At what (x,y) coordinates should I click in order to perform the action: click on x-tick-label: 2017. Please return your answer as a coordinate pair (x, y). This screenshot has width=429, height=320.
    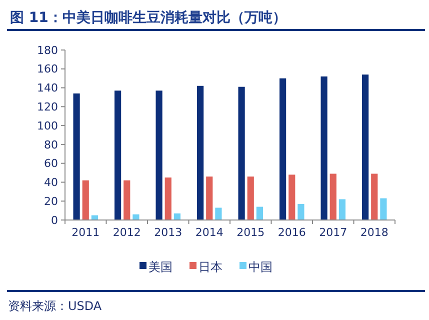
    Looking at the image, I should click on (333, 232).